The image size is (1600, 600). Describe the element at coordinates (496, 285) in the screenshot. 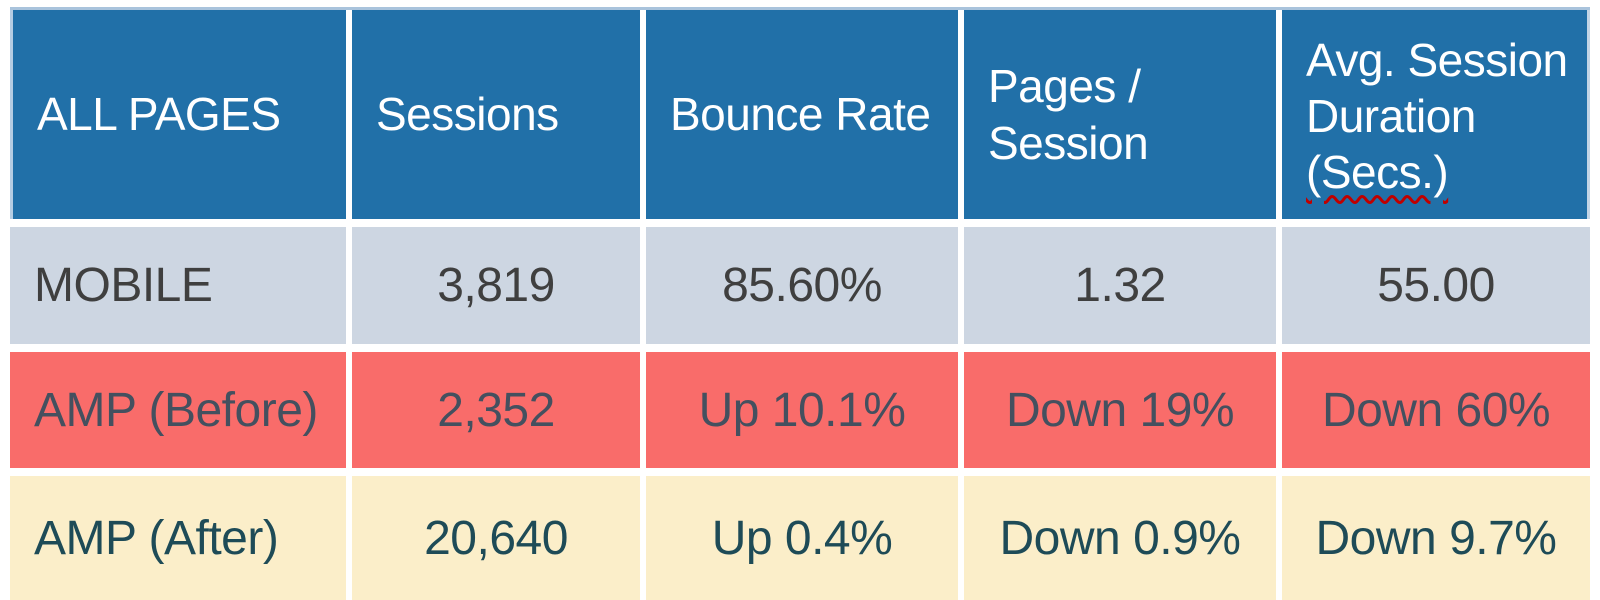

I see `cell-mobile-sessions: 3,819` at that location.